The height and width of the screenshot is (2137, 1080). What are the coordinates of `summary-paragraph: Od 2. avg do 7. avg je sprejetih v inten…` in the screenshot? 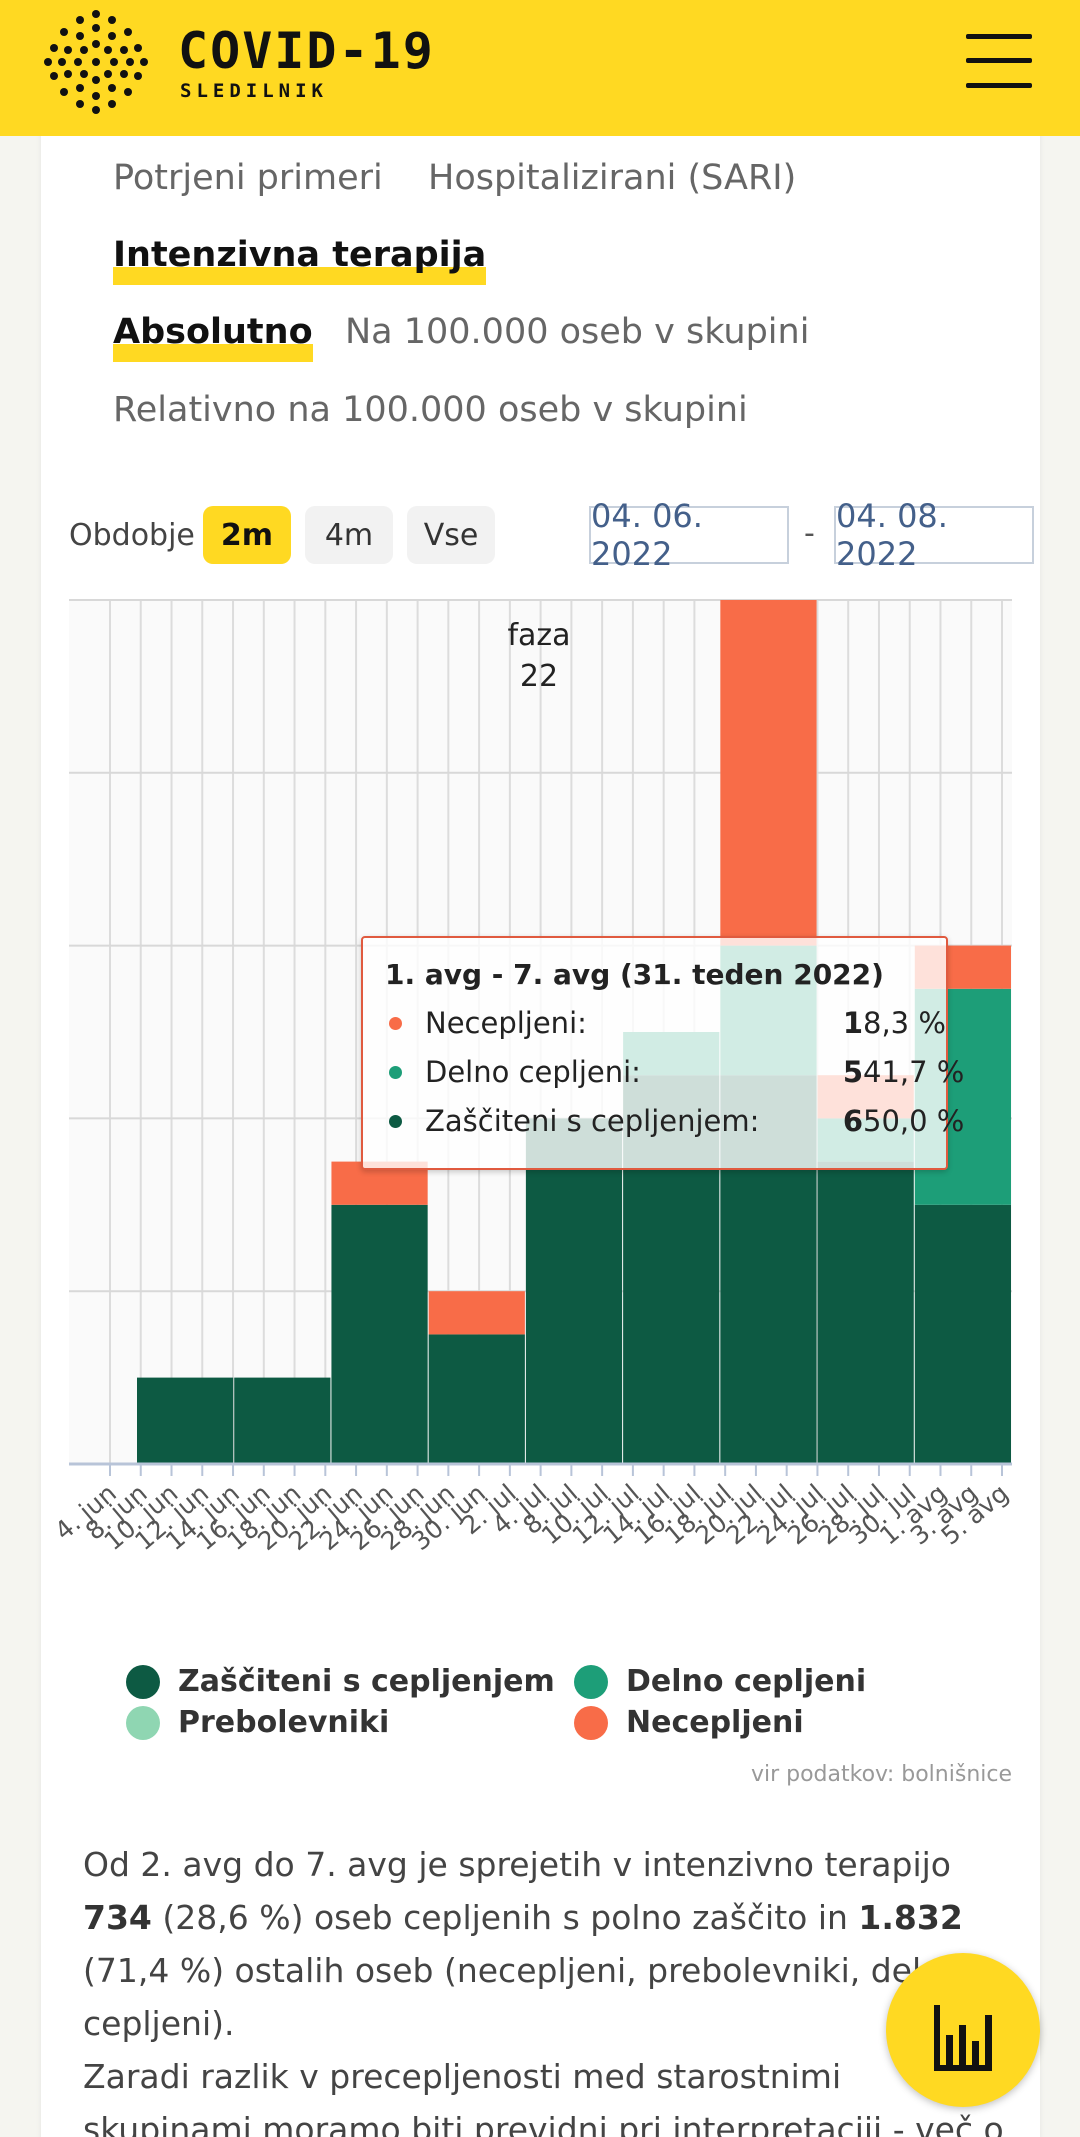 It's located at (548, 1944).